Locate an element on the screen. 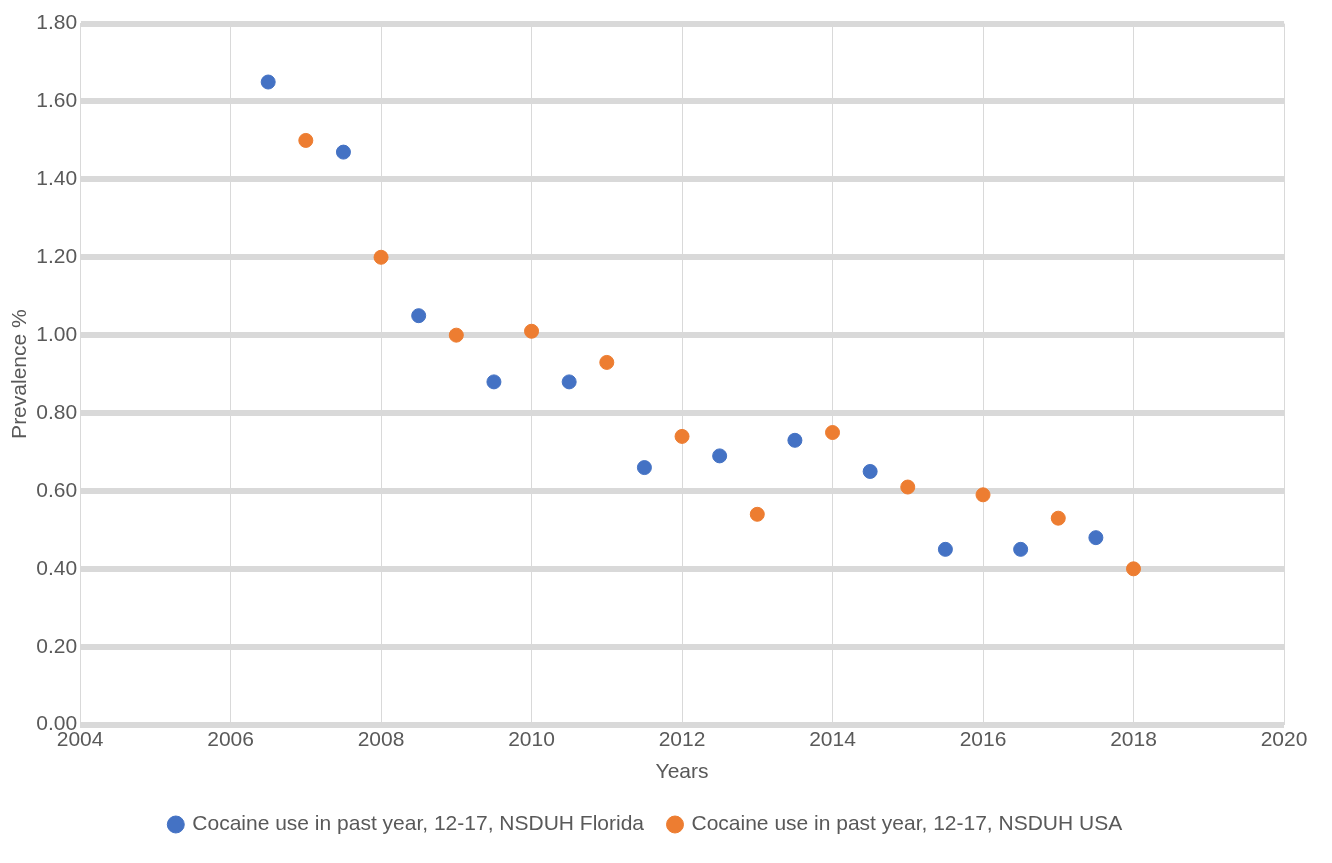 The height and width of the screenshot is (863, 1332). x-tick-label: 2006 is located at coordinates (230, 738).